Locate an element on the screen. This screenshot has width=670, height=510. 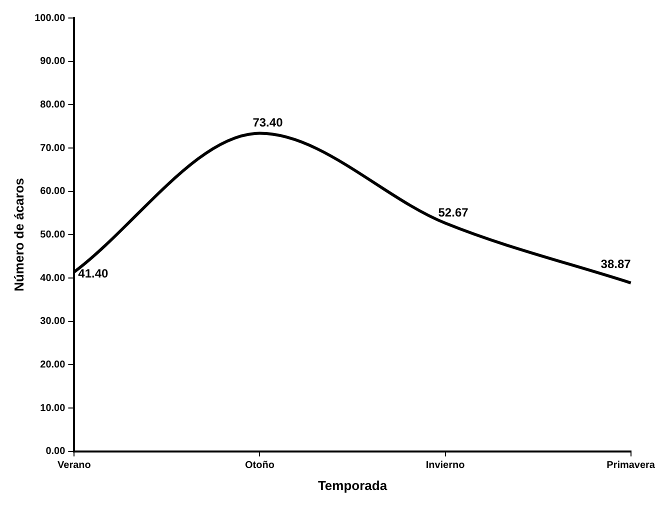
data-label: 52.67 is located at coordinates (453, 212).